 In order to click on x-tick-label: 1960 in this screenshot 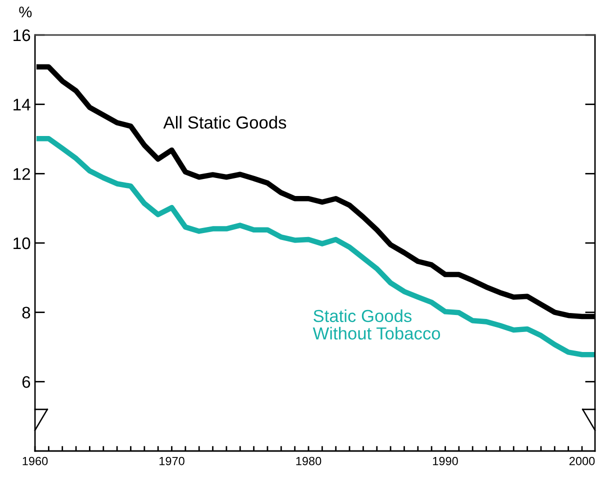, I will do `click(35, 461)`.